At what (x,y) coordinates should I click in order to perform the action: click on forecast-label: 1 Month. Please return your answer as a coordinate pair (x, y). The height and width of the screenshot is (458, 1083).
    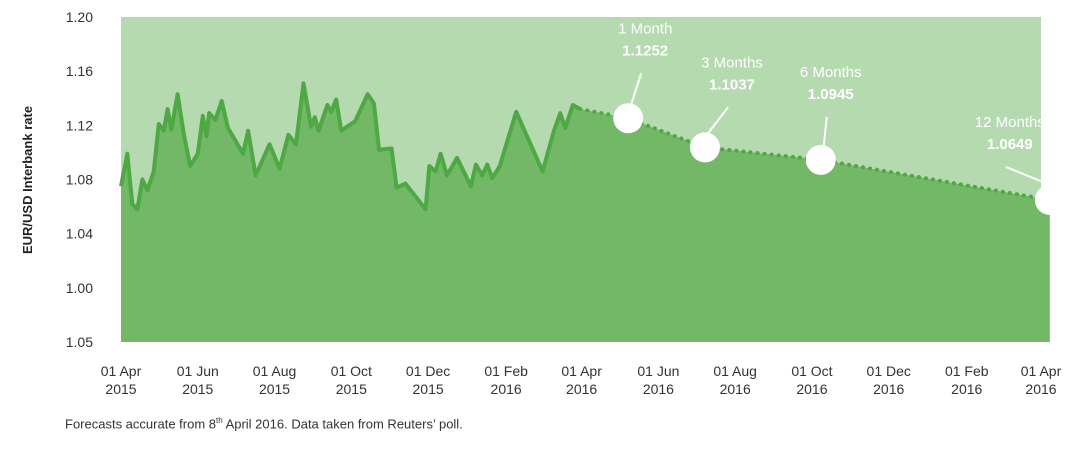
    Looking at the image, I should click on (645, 28).